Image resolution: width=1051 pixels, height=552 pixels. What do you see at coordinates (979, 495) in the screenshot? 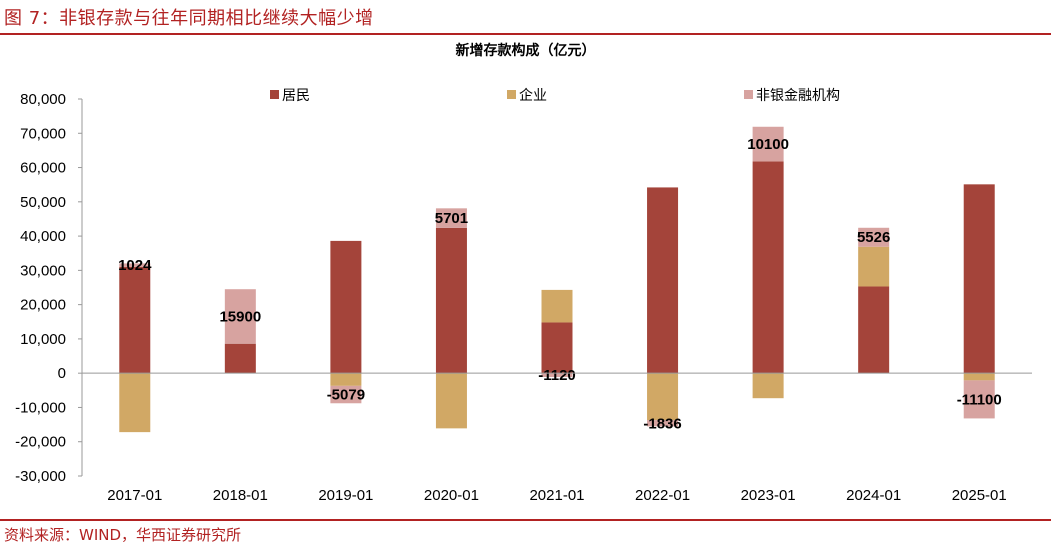
I see `x-tick-label: 2025-01` at bounding box center [979, 495].